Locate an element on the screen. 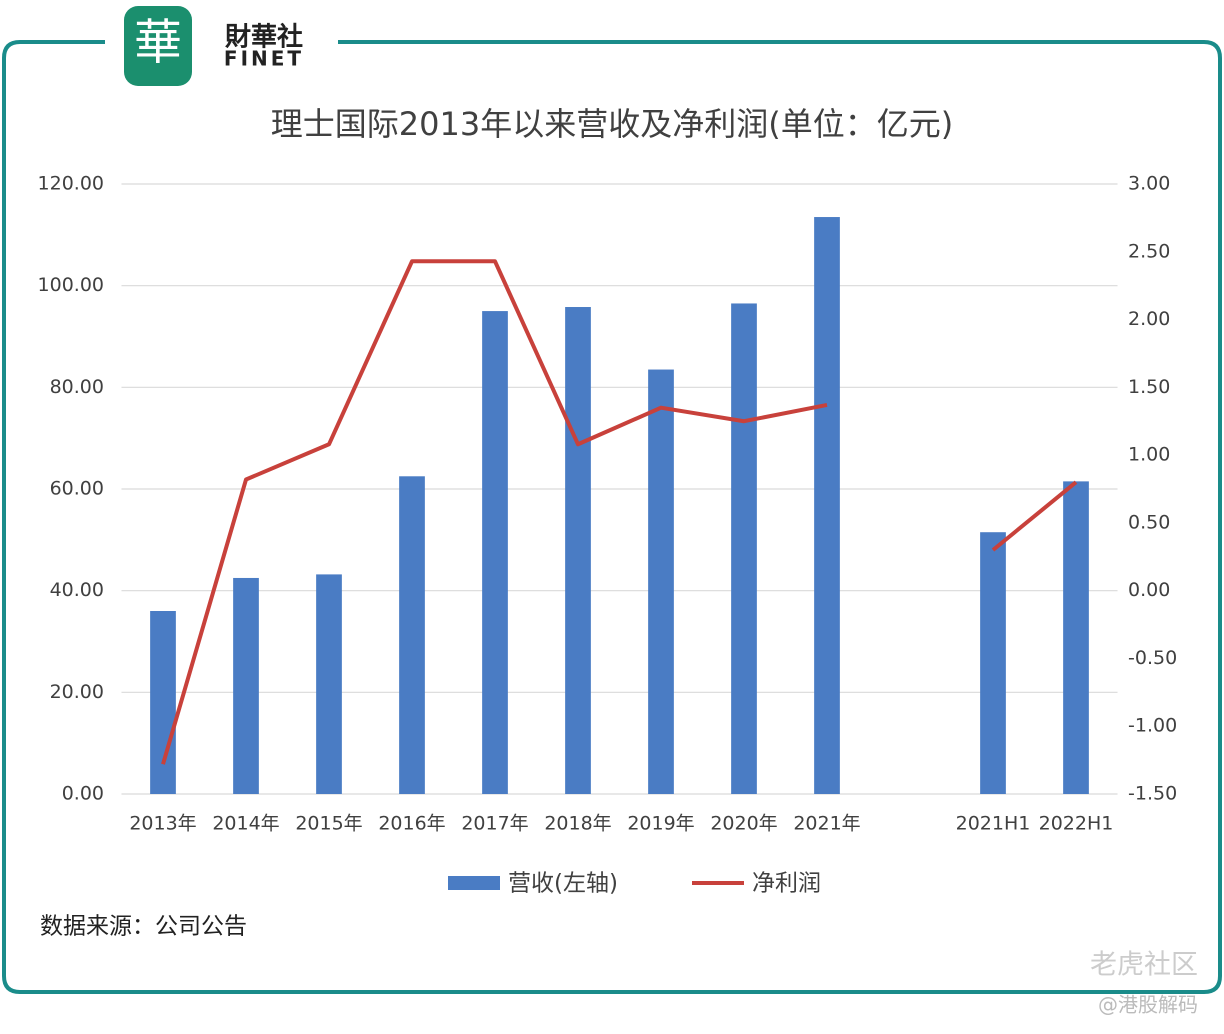 This screenshot has height=1034, width=1224. watermark: 老虎社区 is located at coordinates (1144, 965).